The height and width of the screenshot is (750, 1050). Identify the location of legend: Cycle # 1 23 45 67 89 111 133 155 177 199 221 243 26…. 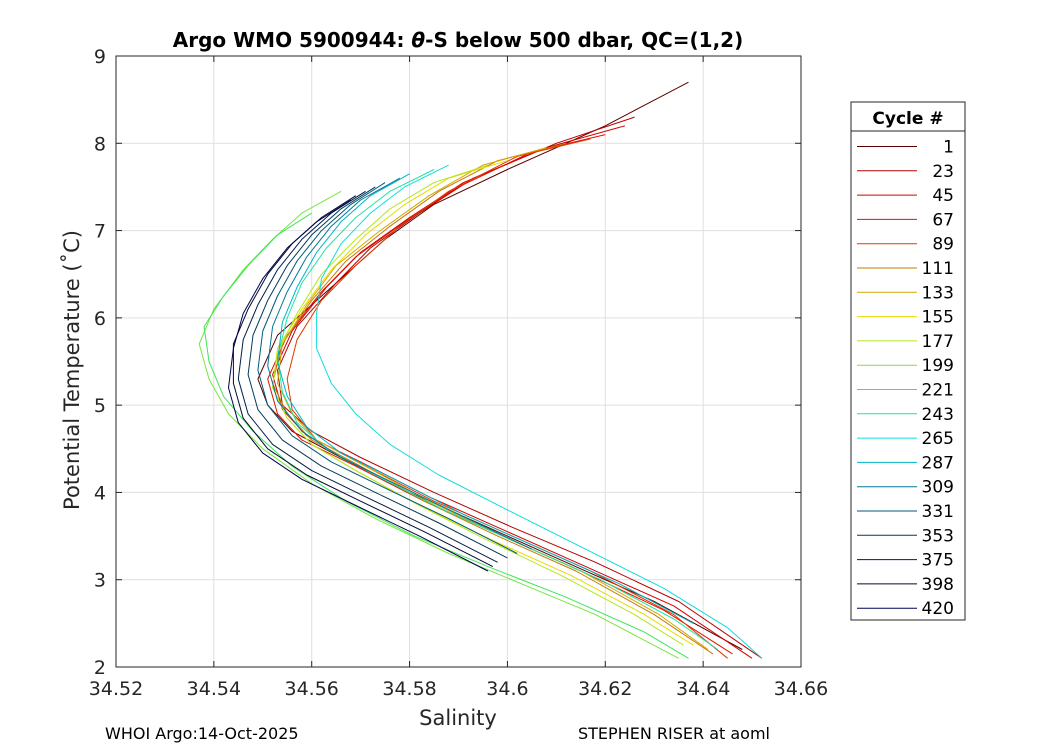
(908, 361).